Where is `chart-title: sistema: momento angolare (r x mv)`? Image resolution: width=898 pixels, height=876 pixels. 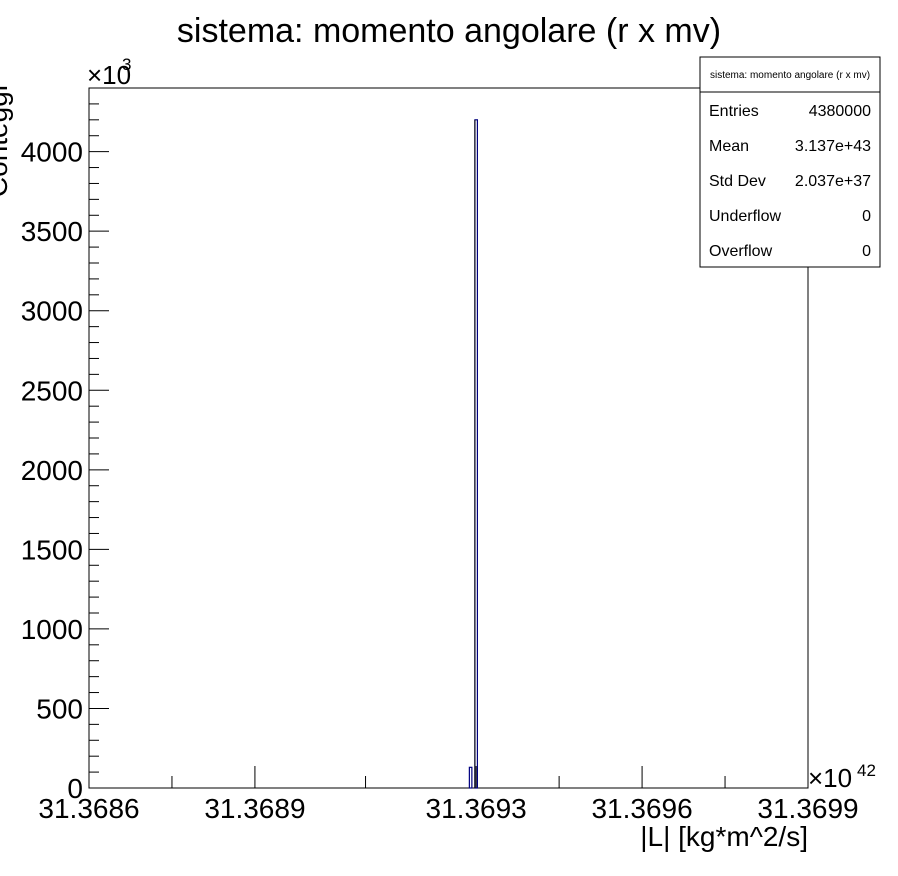
chart-title: sistema: momento angolare (r x mv) is located at coordinates (449, 31).